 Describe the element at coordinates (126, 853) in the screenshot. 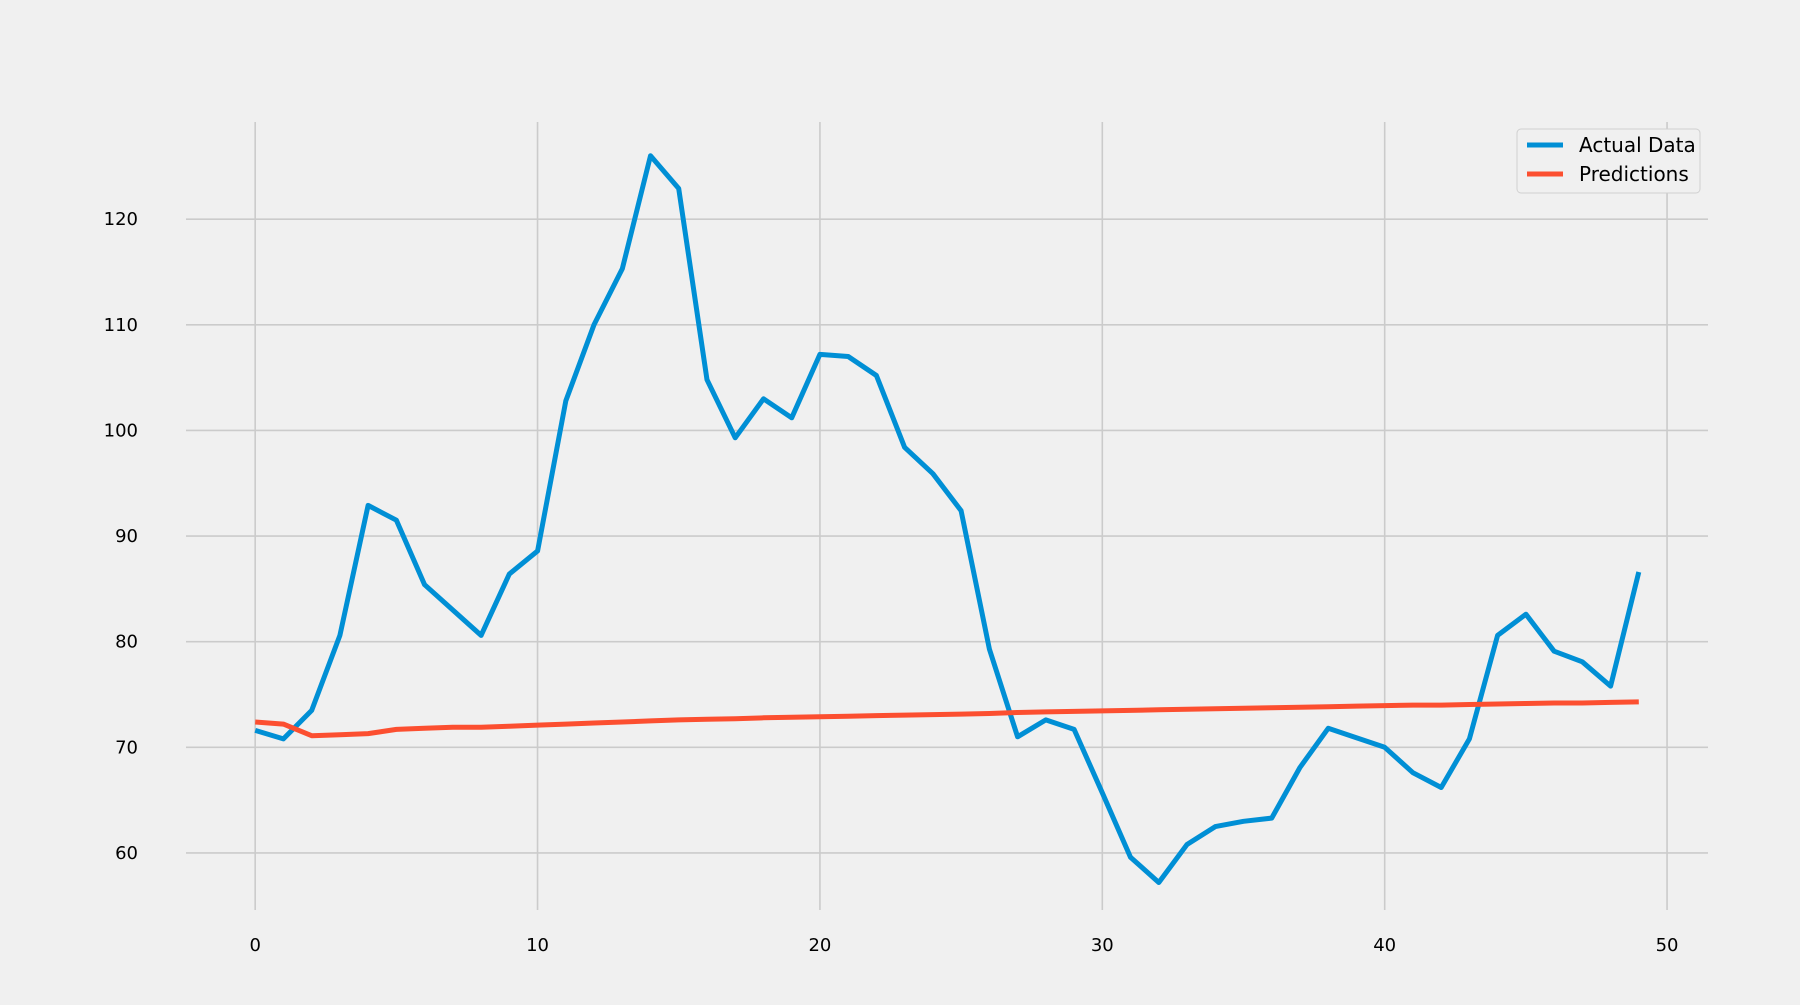

I see `y-tick-label: 60` at that location.